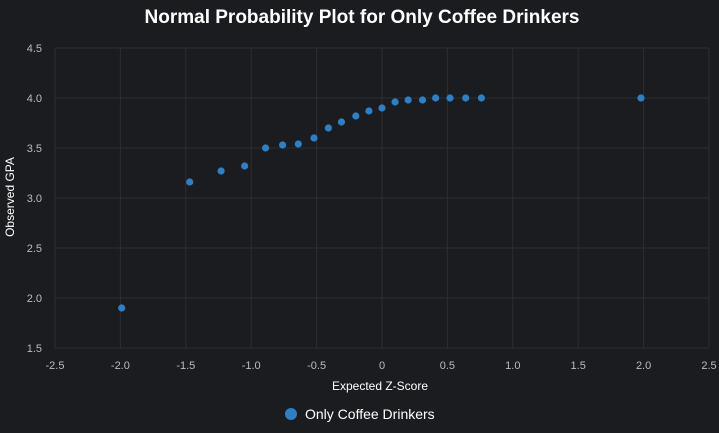  What do you see at coordinates (447, 366) in the screenshot?
I see `x-tick-label: 0.5` at bounding box center [447, 366].